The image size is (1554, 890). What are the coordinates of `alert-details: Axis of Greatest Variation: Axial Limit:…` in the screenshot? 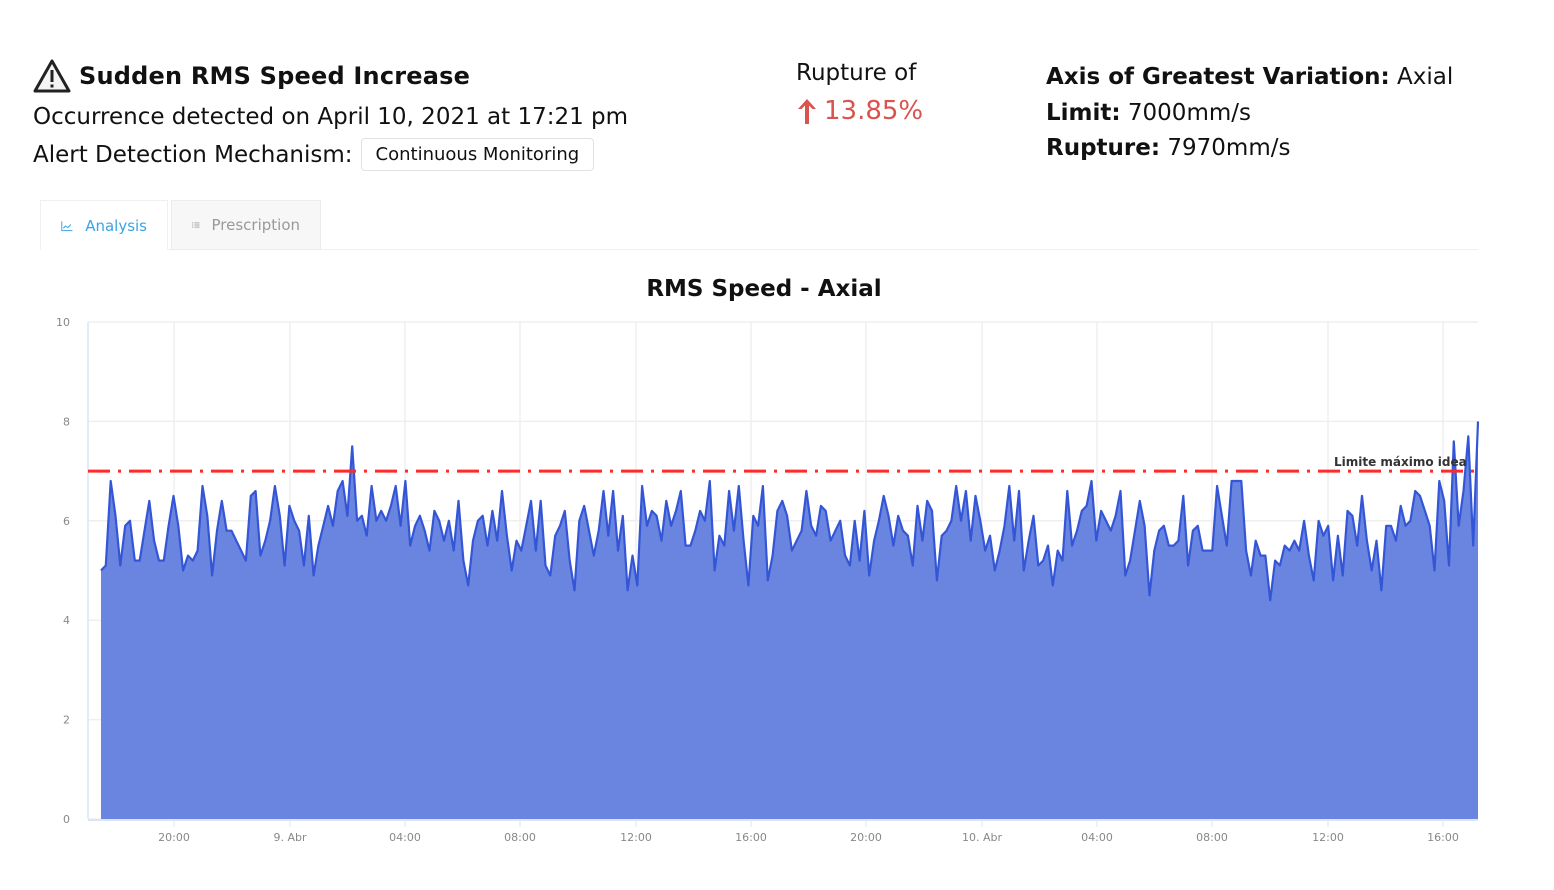 It's located at (1249, 113).